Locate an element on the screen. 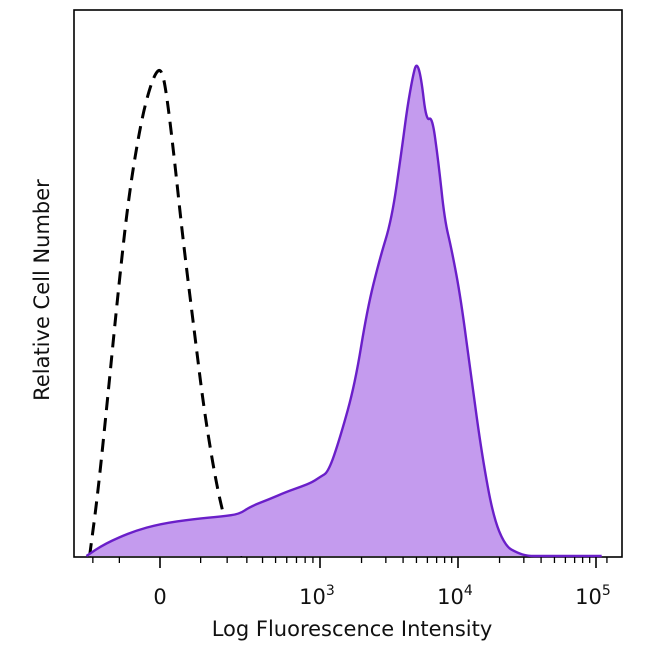 This screenshot has width=650, height=650. x-tick-label: 105 is located at coordinates (593, 596).